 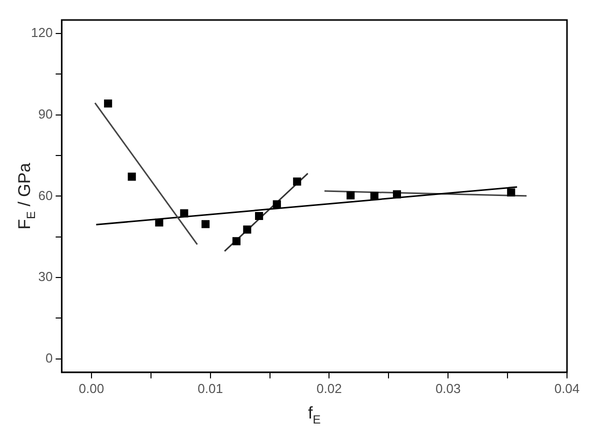 I want to click on y-tick-label: 60, so click(x=45, y=195).